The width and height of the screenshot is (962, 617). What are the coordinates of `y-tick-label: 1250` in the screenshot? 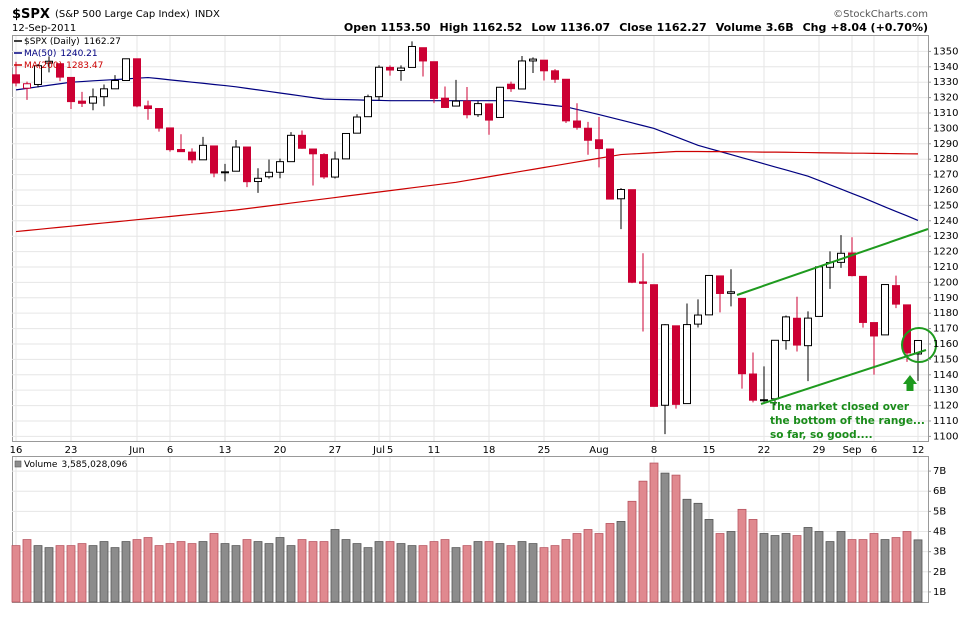 It's located at (945, 205).